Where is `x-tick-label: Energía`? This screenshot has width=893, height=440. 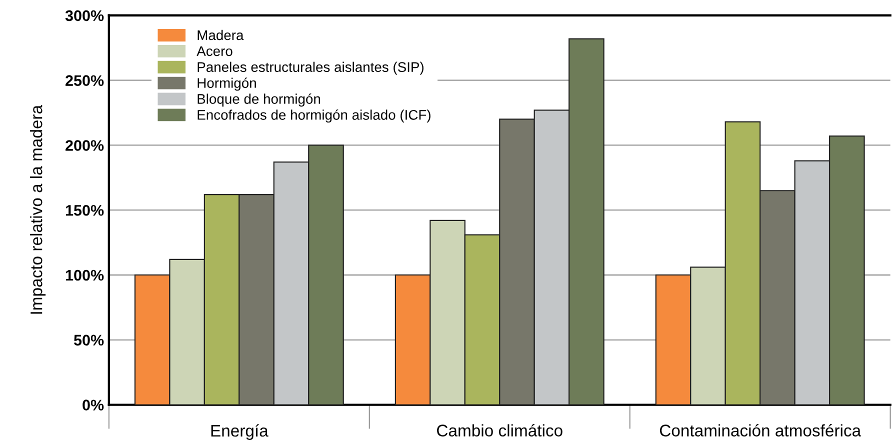
x-tick-label: Energía is located at coordinates (239, 432).